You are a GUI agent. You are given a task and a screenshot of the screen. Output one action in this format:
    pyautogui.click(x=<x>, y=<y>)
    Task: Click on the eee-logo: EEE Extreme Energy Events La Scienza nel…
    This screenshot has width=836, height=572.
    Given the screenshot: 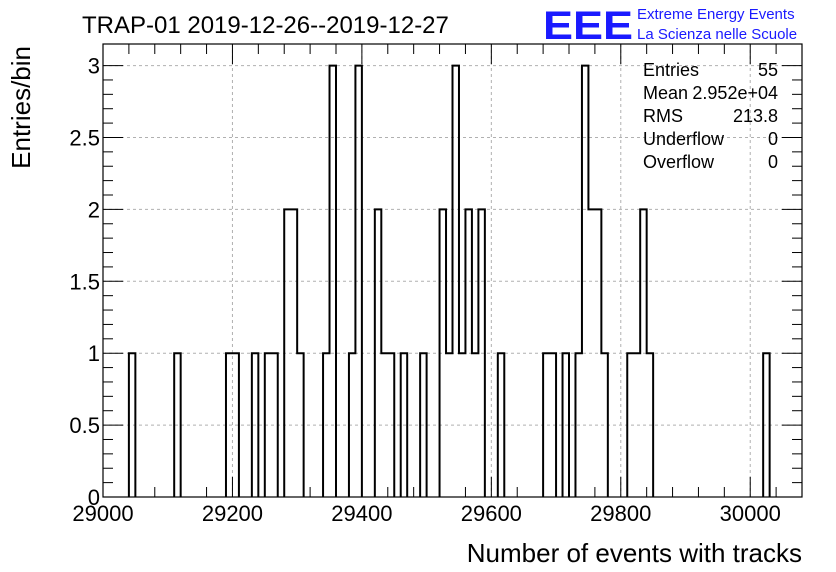 What is the action you would take?
    pyautogui.click(x=670, y=26)
    